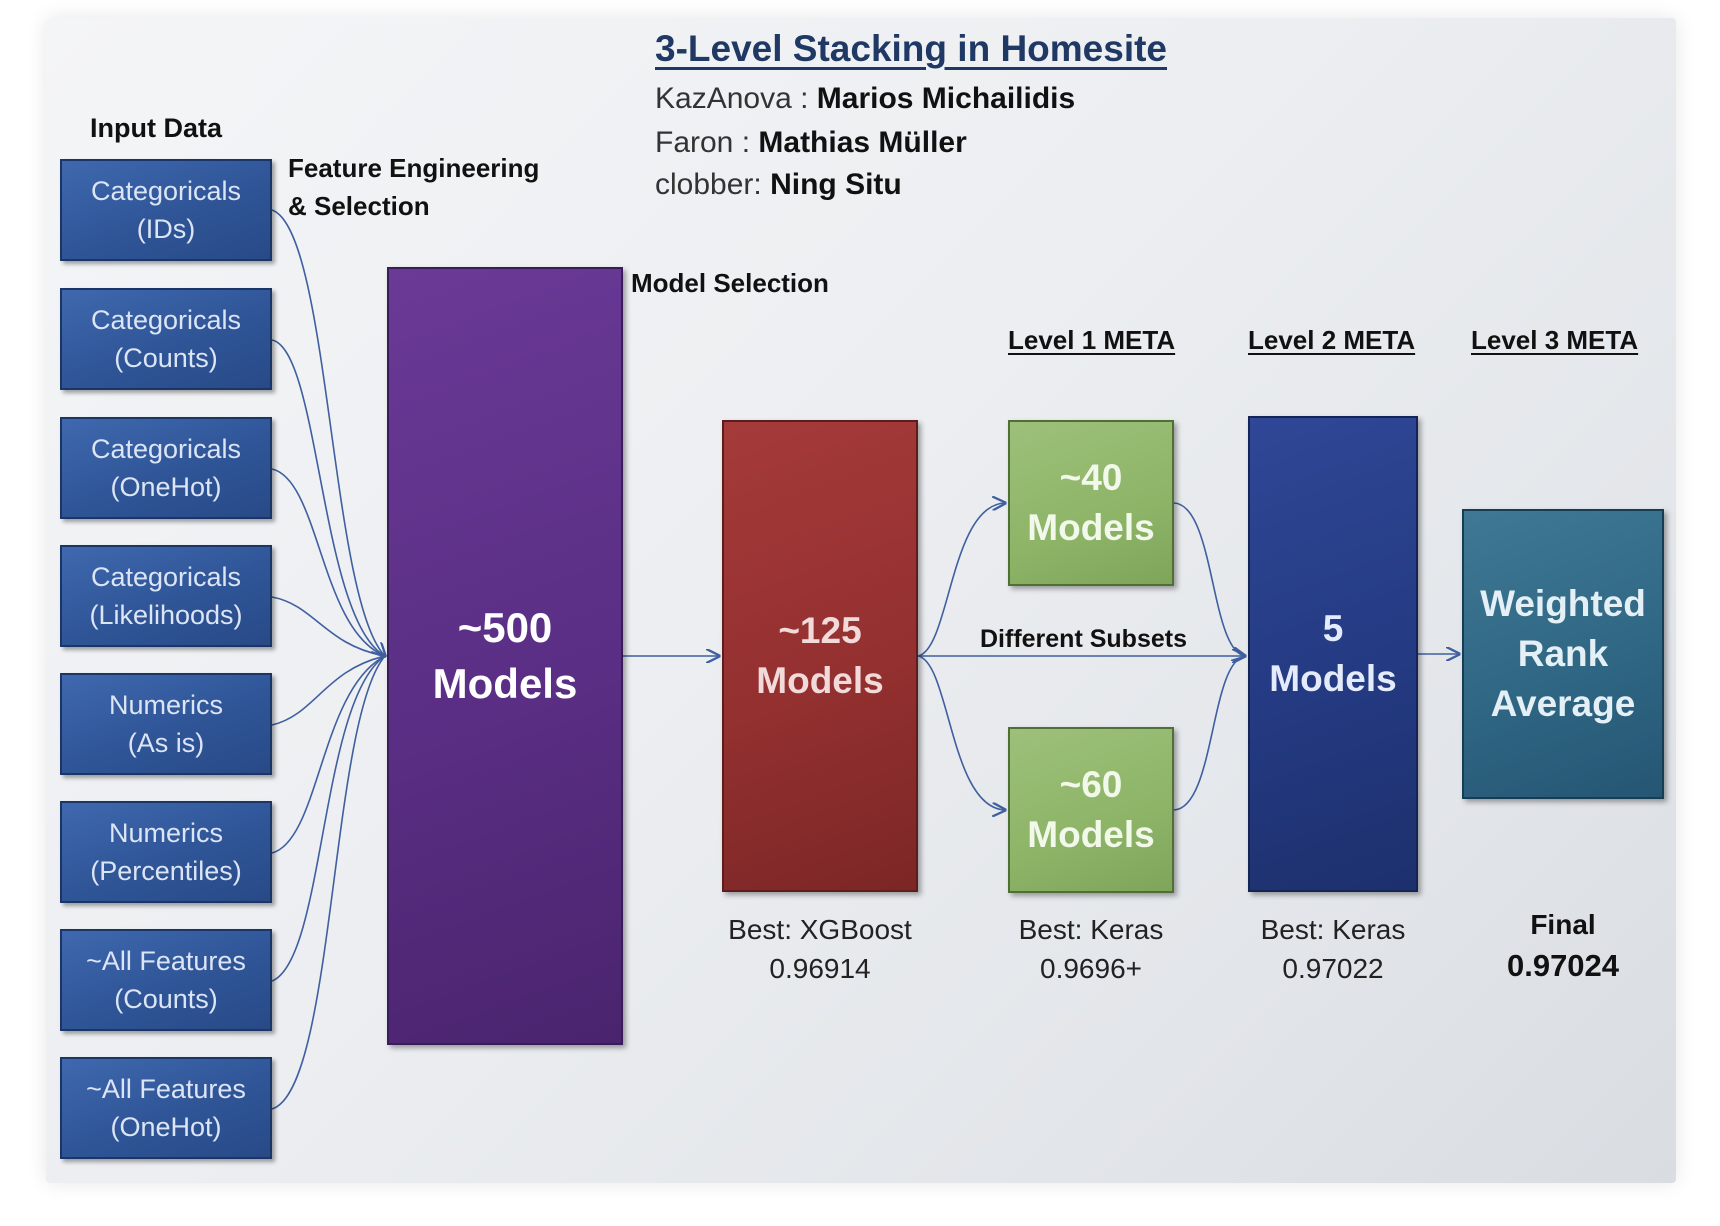  What do you see at coordinates (414, 168) in the screenshot?
I see `feature-engineering-label: Feature Engineering` at bounding box center [414, 168].